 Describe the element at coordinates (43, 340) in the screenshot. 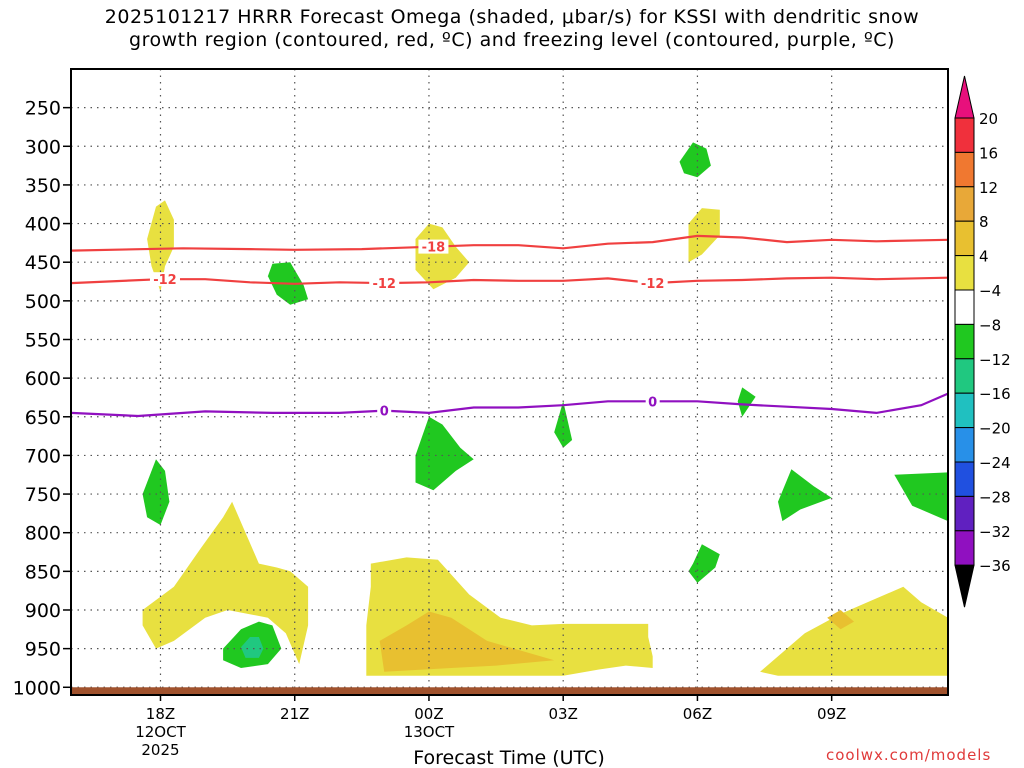

I see `y-tick-label-550: 550` at that location.